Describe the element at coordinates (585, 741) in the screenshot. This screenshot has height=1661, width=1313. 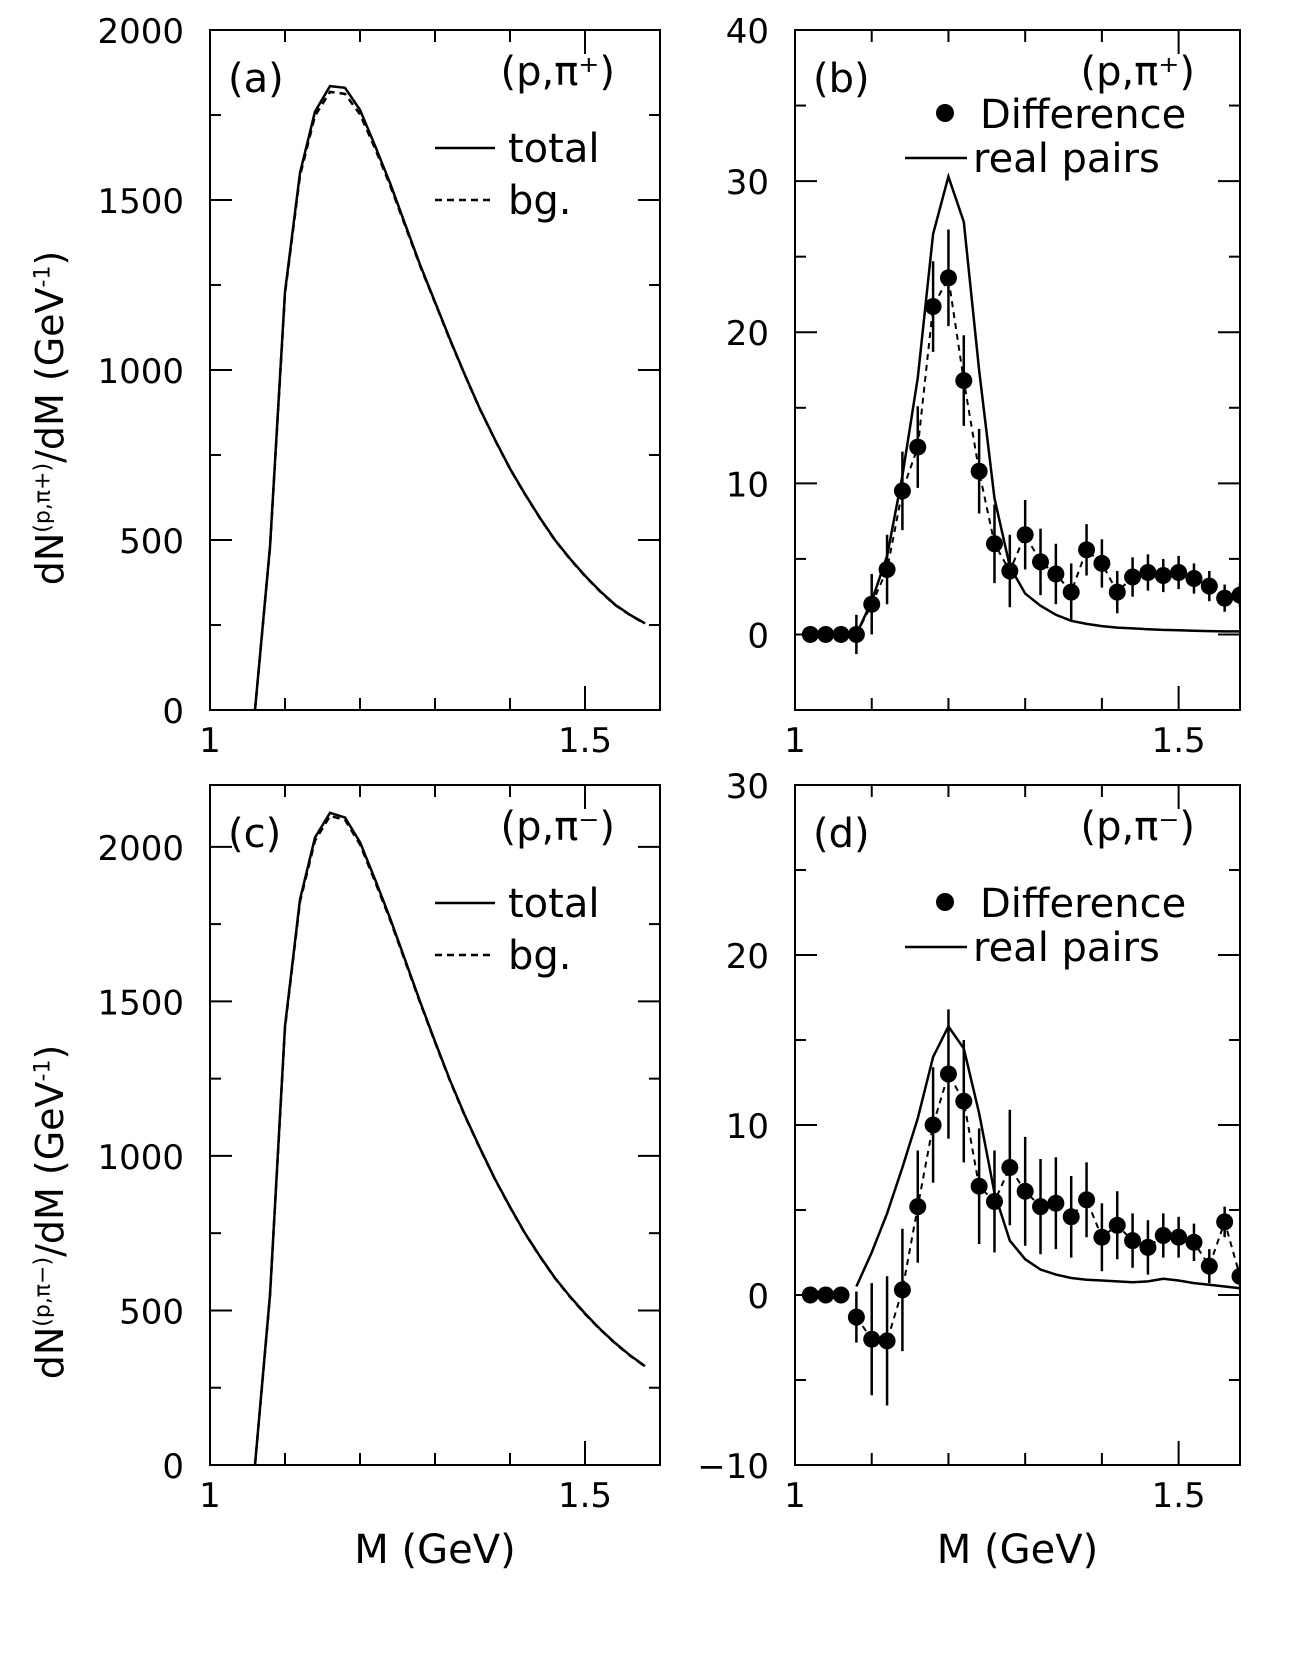
I see `x-tick-label-a: 1.5` at that location.